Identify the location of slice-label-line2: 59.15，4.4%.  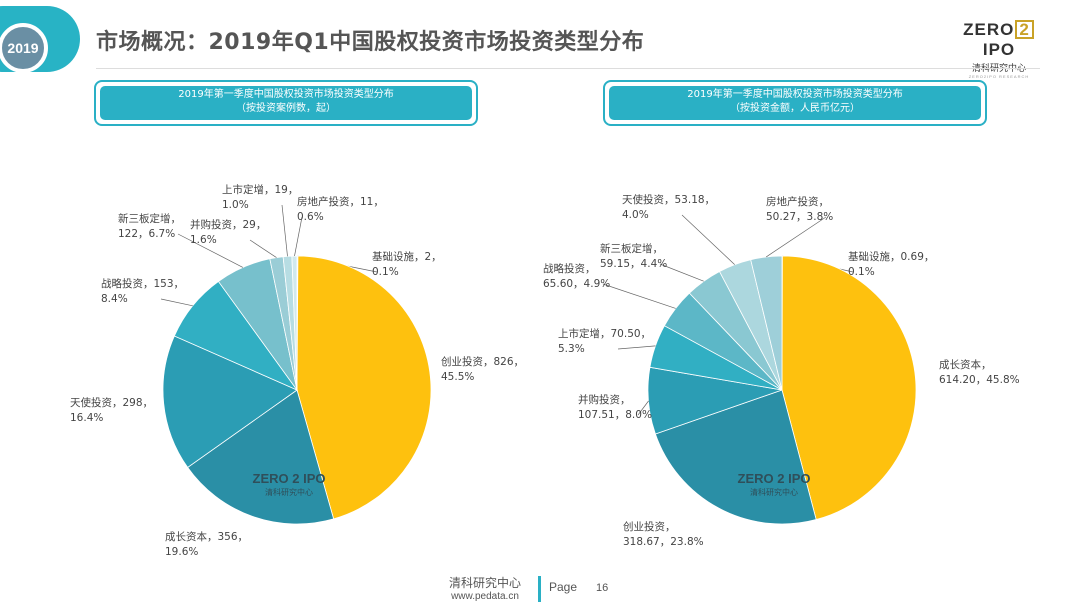
(634, 264).